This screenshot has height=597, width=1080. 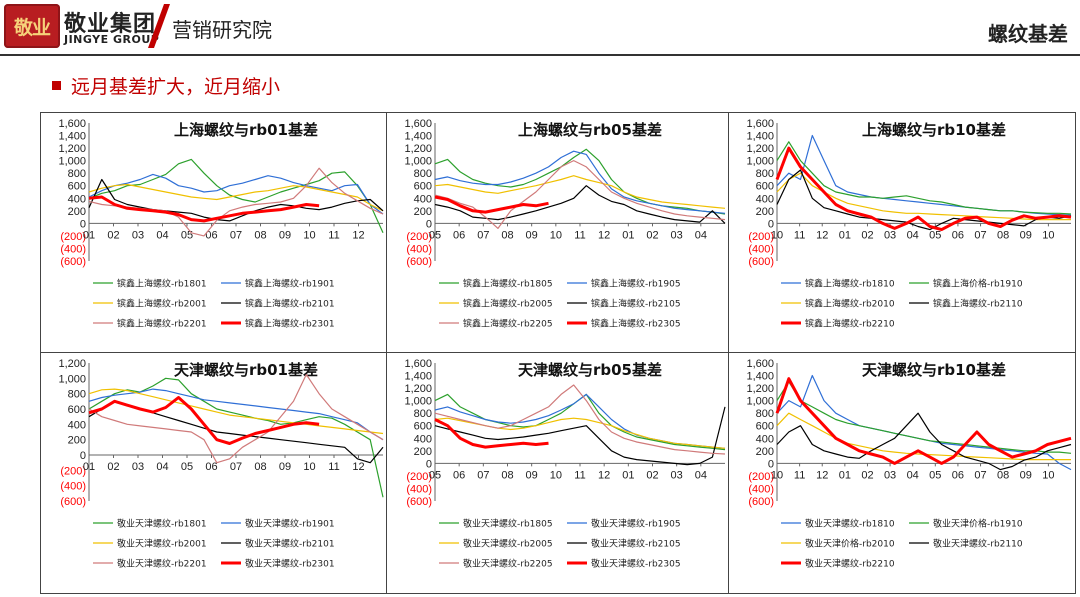 What do you see at coordinates (112, 39) in the screenshot?
I see `company-name-en: JINGYE GROUP` at bounding box center [112, 39].